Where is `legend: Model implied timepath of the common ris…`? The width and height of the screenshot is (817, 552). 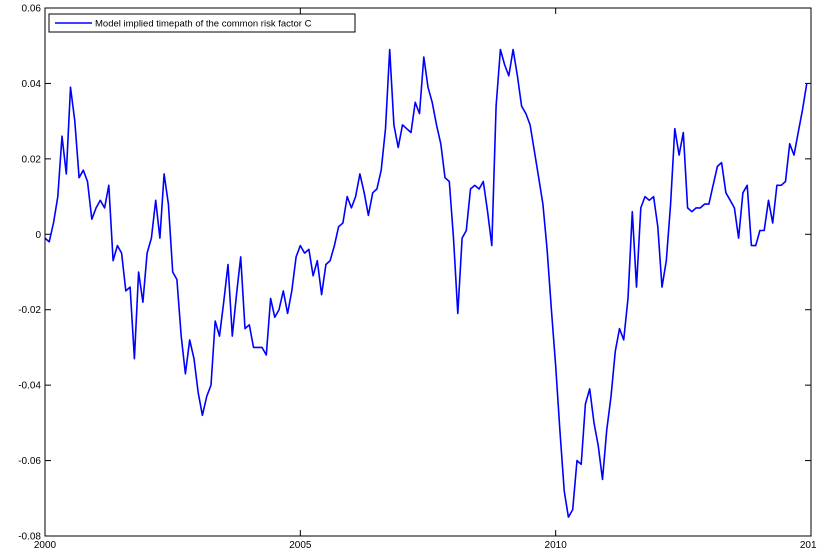
legend: Model implied timepath of the common ris… is located at coordinates (202, 23).